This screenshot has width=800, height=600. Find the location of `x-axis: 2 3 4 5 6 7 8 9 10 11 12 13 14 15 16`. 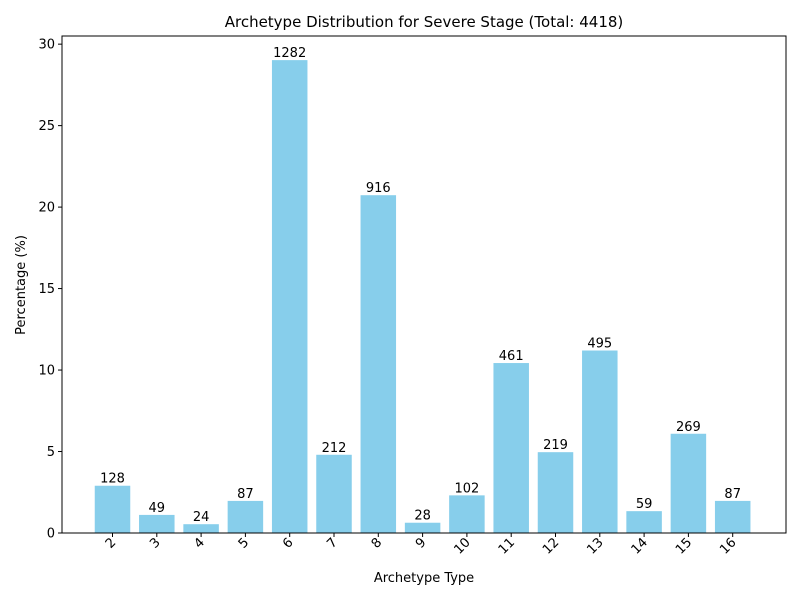

x-axis: 2 3 4 5 6 7 8 9 10 11 12 13 14 15 16 is located at coordinates (421, 545).